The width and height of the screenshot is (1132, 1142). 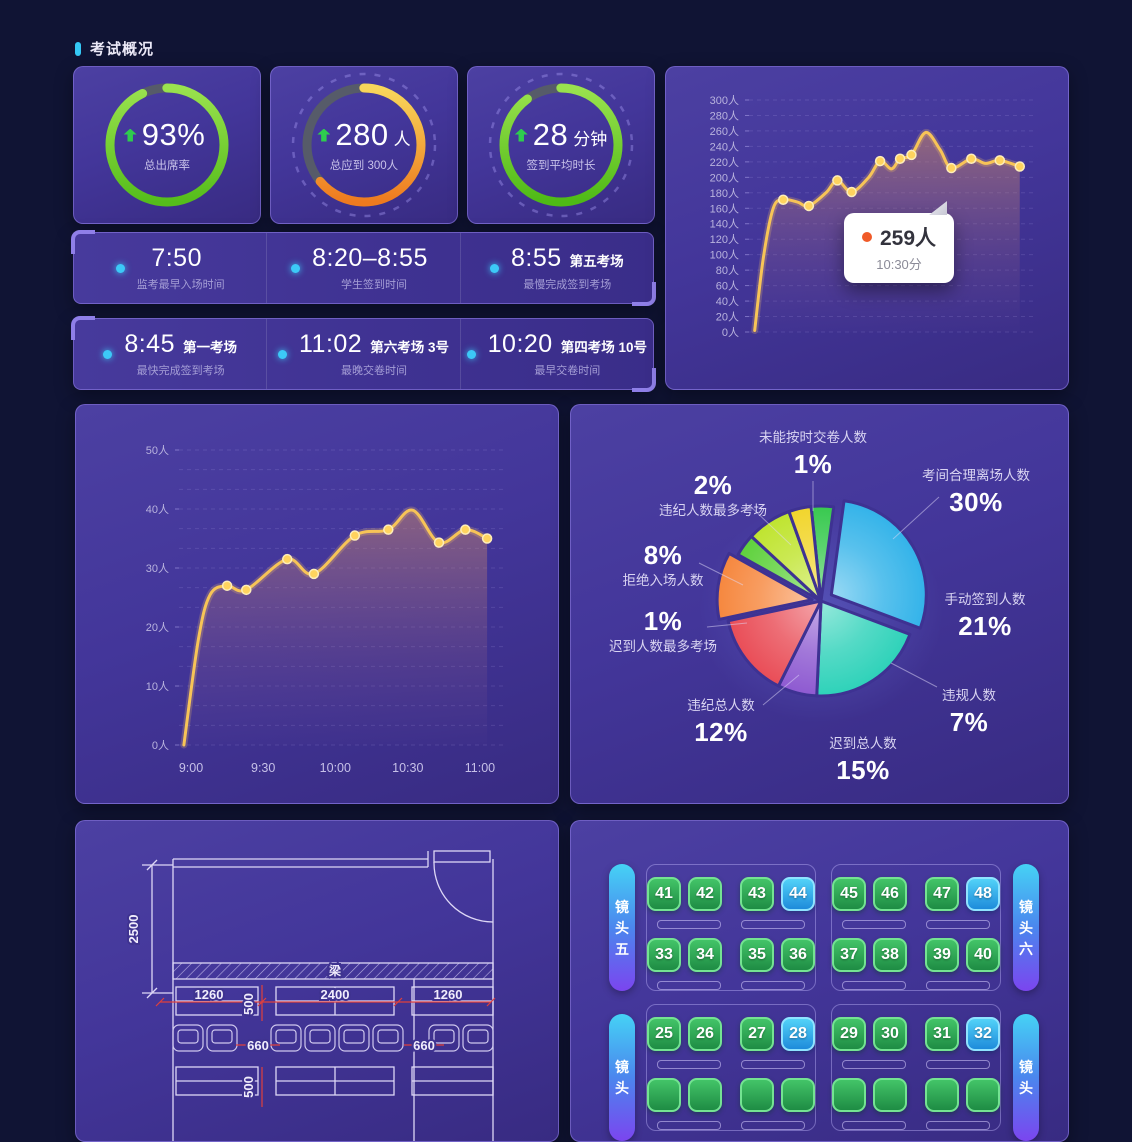 I want to click on stat-unit: 分钟, so click(x=590, y=139).